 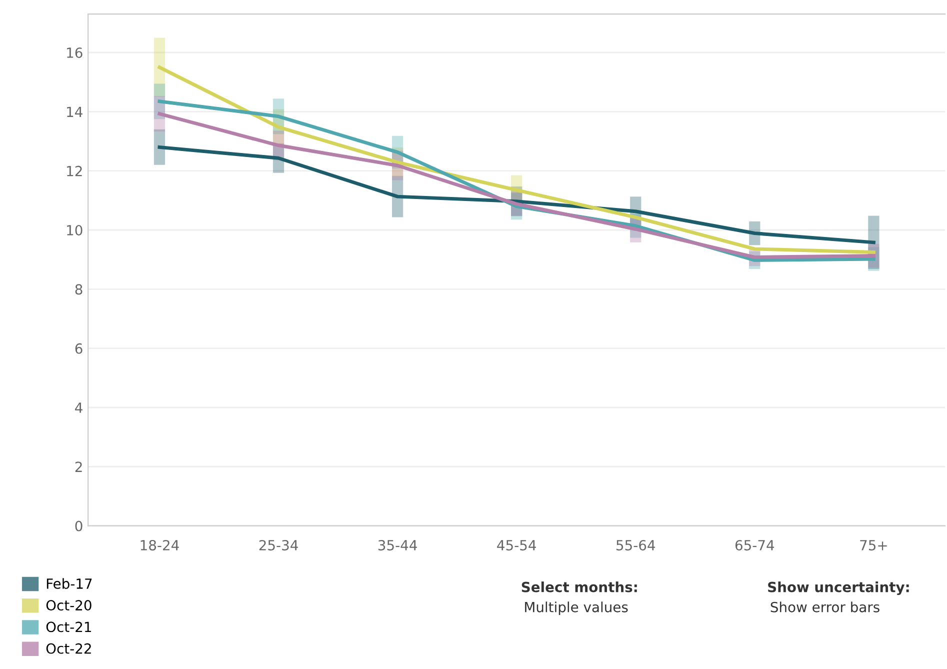 What do you see at coordinates (278, 545) in the screenshot?
I see `x-tick-label: 25-34` at bounding box center [278, 545].